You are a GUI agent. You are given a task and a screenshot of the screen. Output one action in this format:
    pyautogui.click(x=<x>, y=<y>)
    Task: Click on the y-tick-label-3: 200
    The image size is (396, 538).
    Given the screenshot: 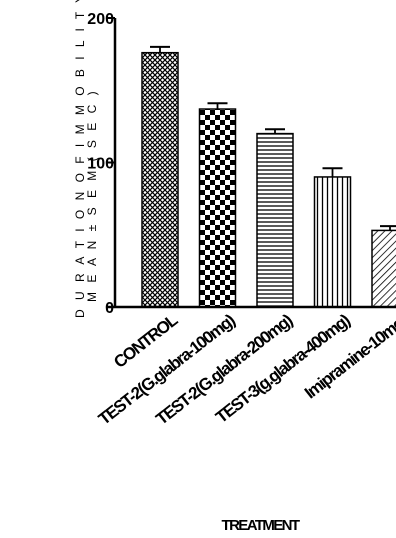 What is the action you would take?
    pyautogui.click(x=100, y=19)
    